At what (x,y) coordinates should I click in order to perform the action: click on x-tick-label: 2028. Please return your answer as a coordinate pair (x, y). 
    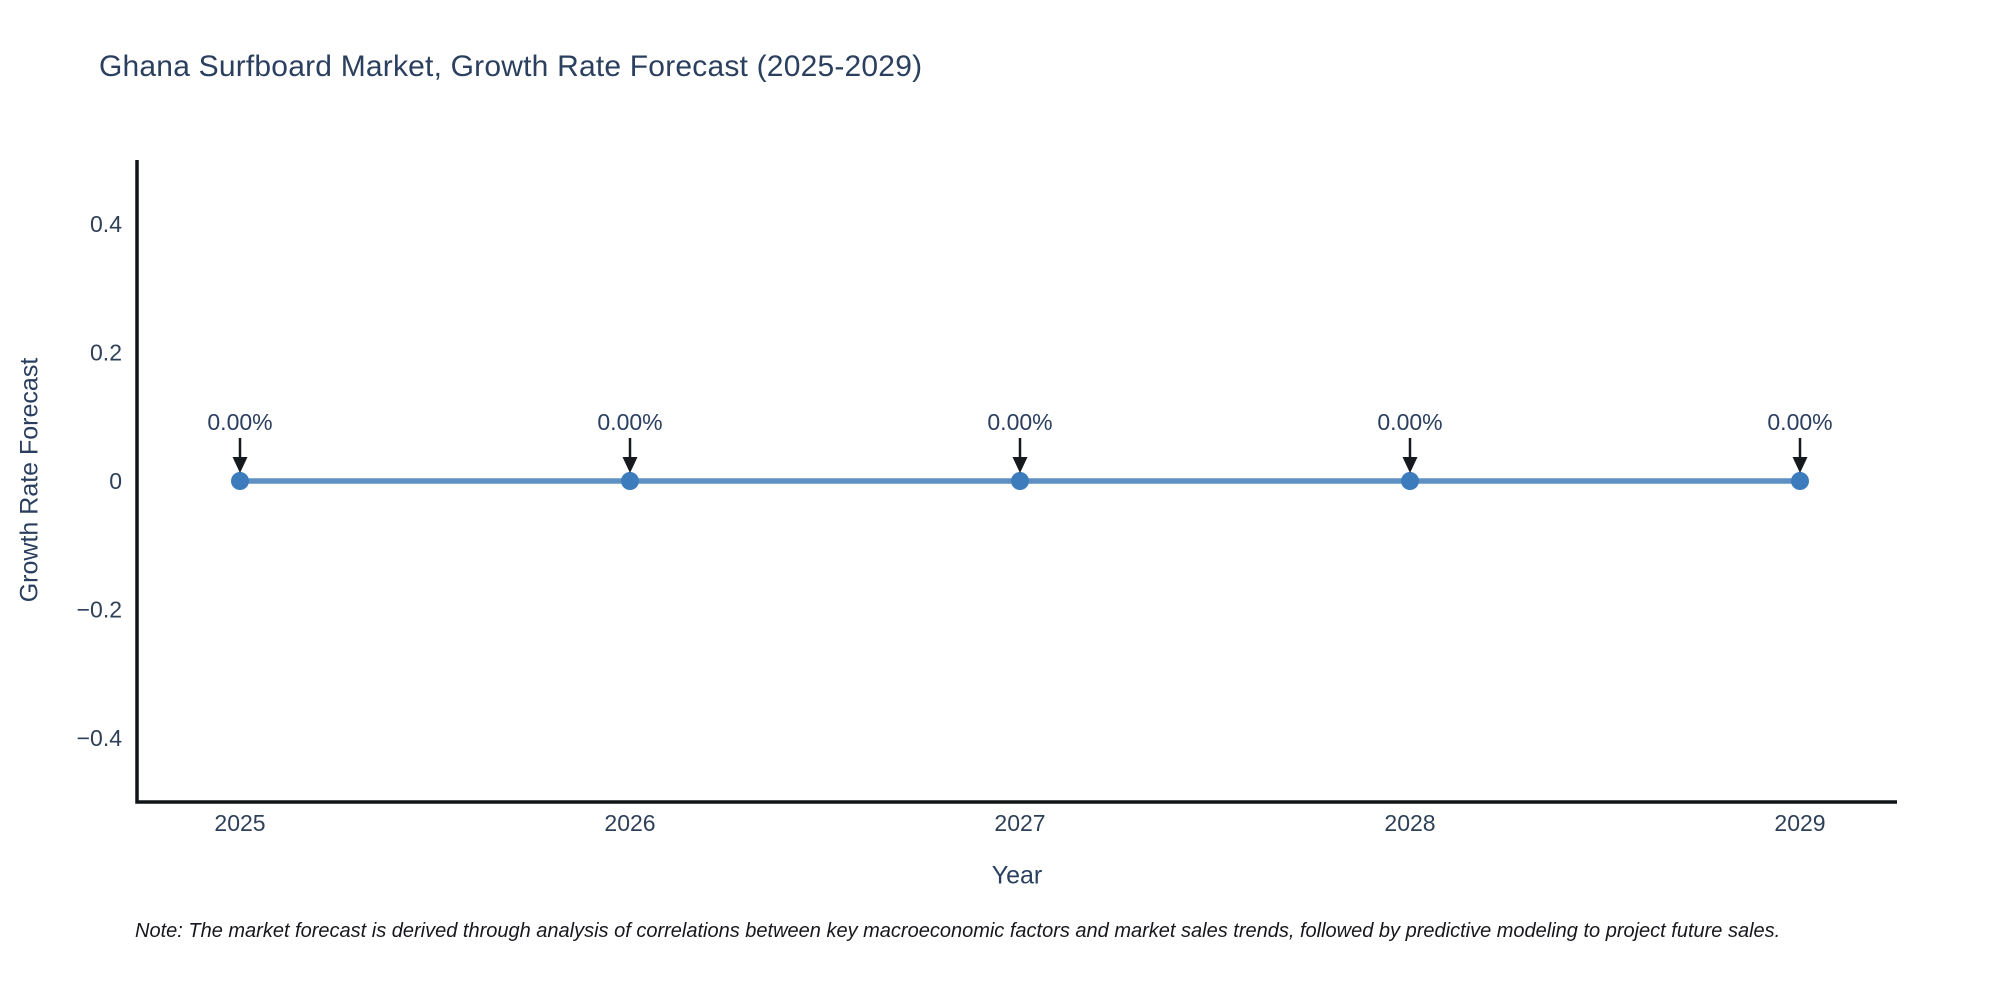
    Looking at the image, I should click on (1409, 823).